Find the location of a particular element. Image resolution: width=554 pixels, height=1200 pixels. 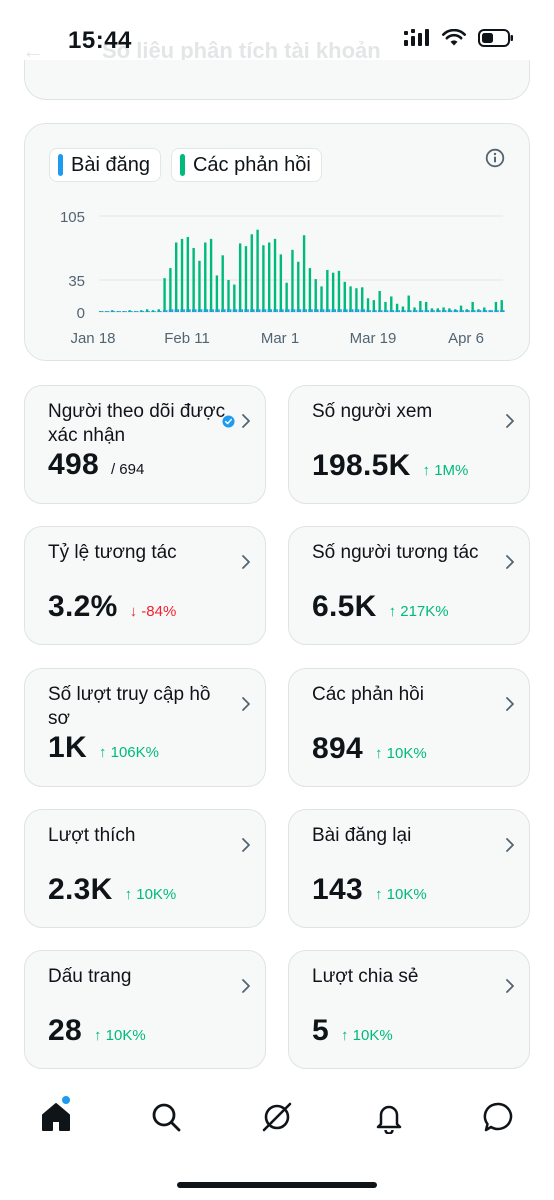

x-tick-label: Feb 11 is located at coordinates (187, 338).